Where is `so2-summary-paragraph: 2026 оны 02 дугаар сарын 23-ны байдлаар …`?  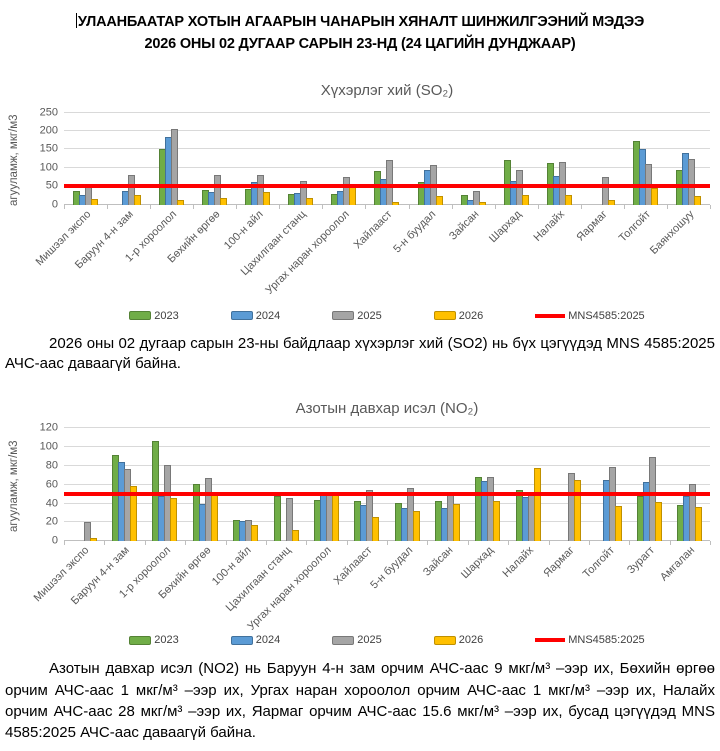 so2-summary-paragraph: 2026 оны 02 дугаар сарын 23-ны байдлаар … is located at coordinates (360, 353).